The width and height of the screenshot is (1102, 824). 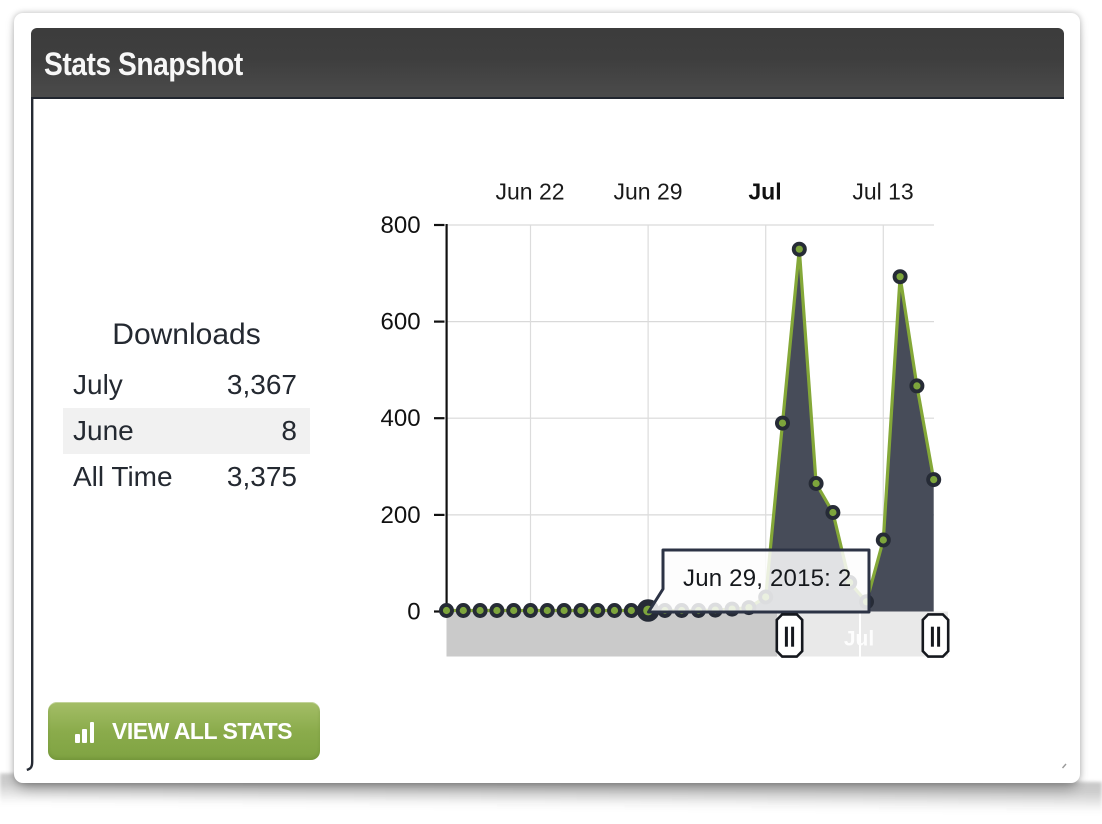 What do you see at coordinates (401, 225) in the screenshot?
I see `svg-text: 800` at bounding box center [401, 225].